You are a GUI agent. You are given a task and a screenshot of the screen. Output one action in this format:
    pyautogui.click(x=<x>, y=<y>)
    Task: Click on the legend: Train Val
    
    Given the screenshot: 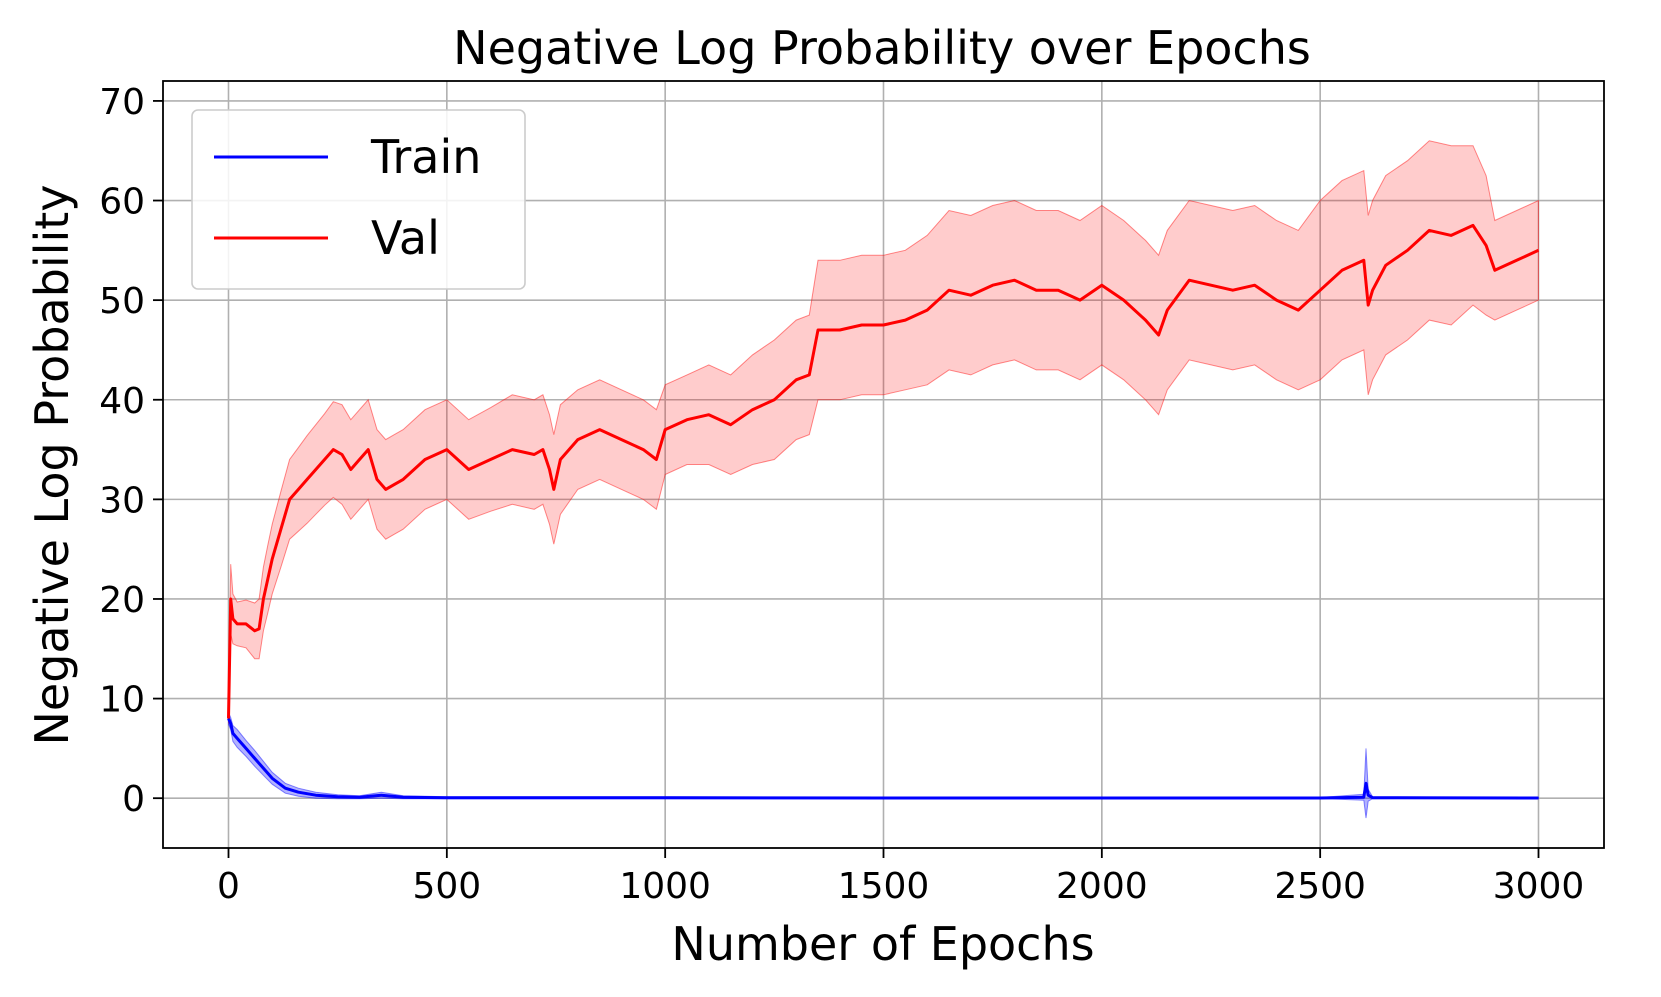 What is the action you would take?
    pyautogui.click(x=358, y=199)
    